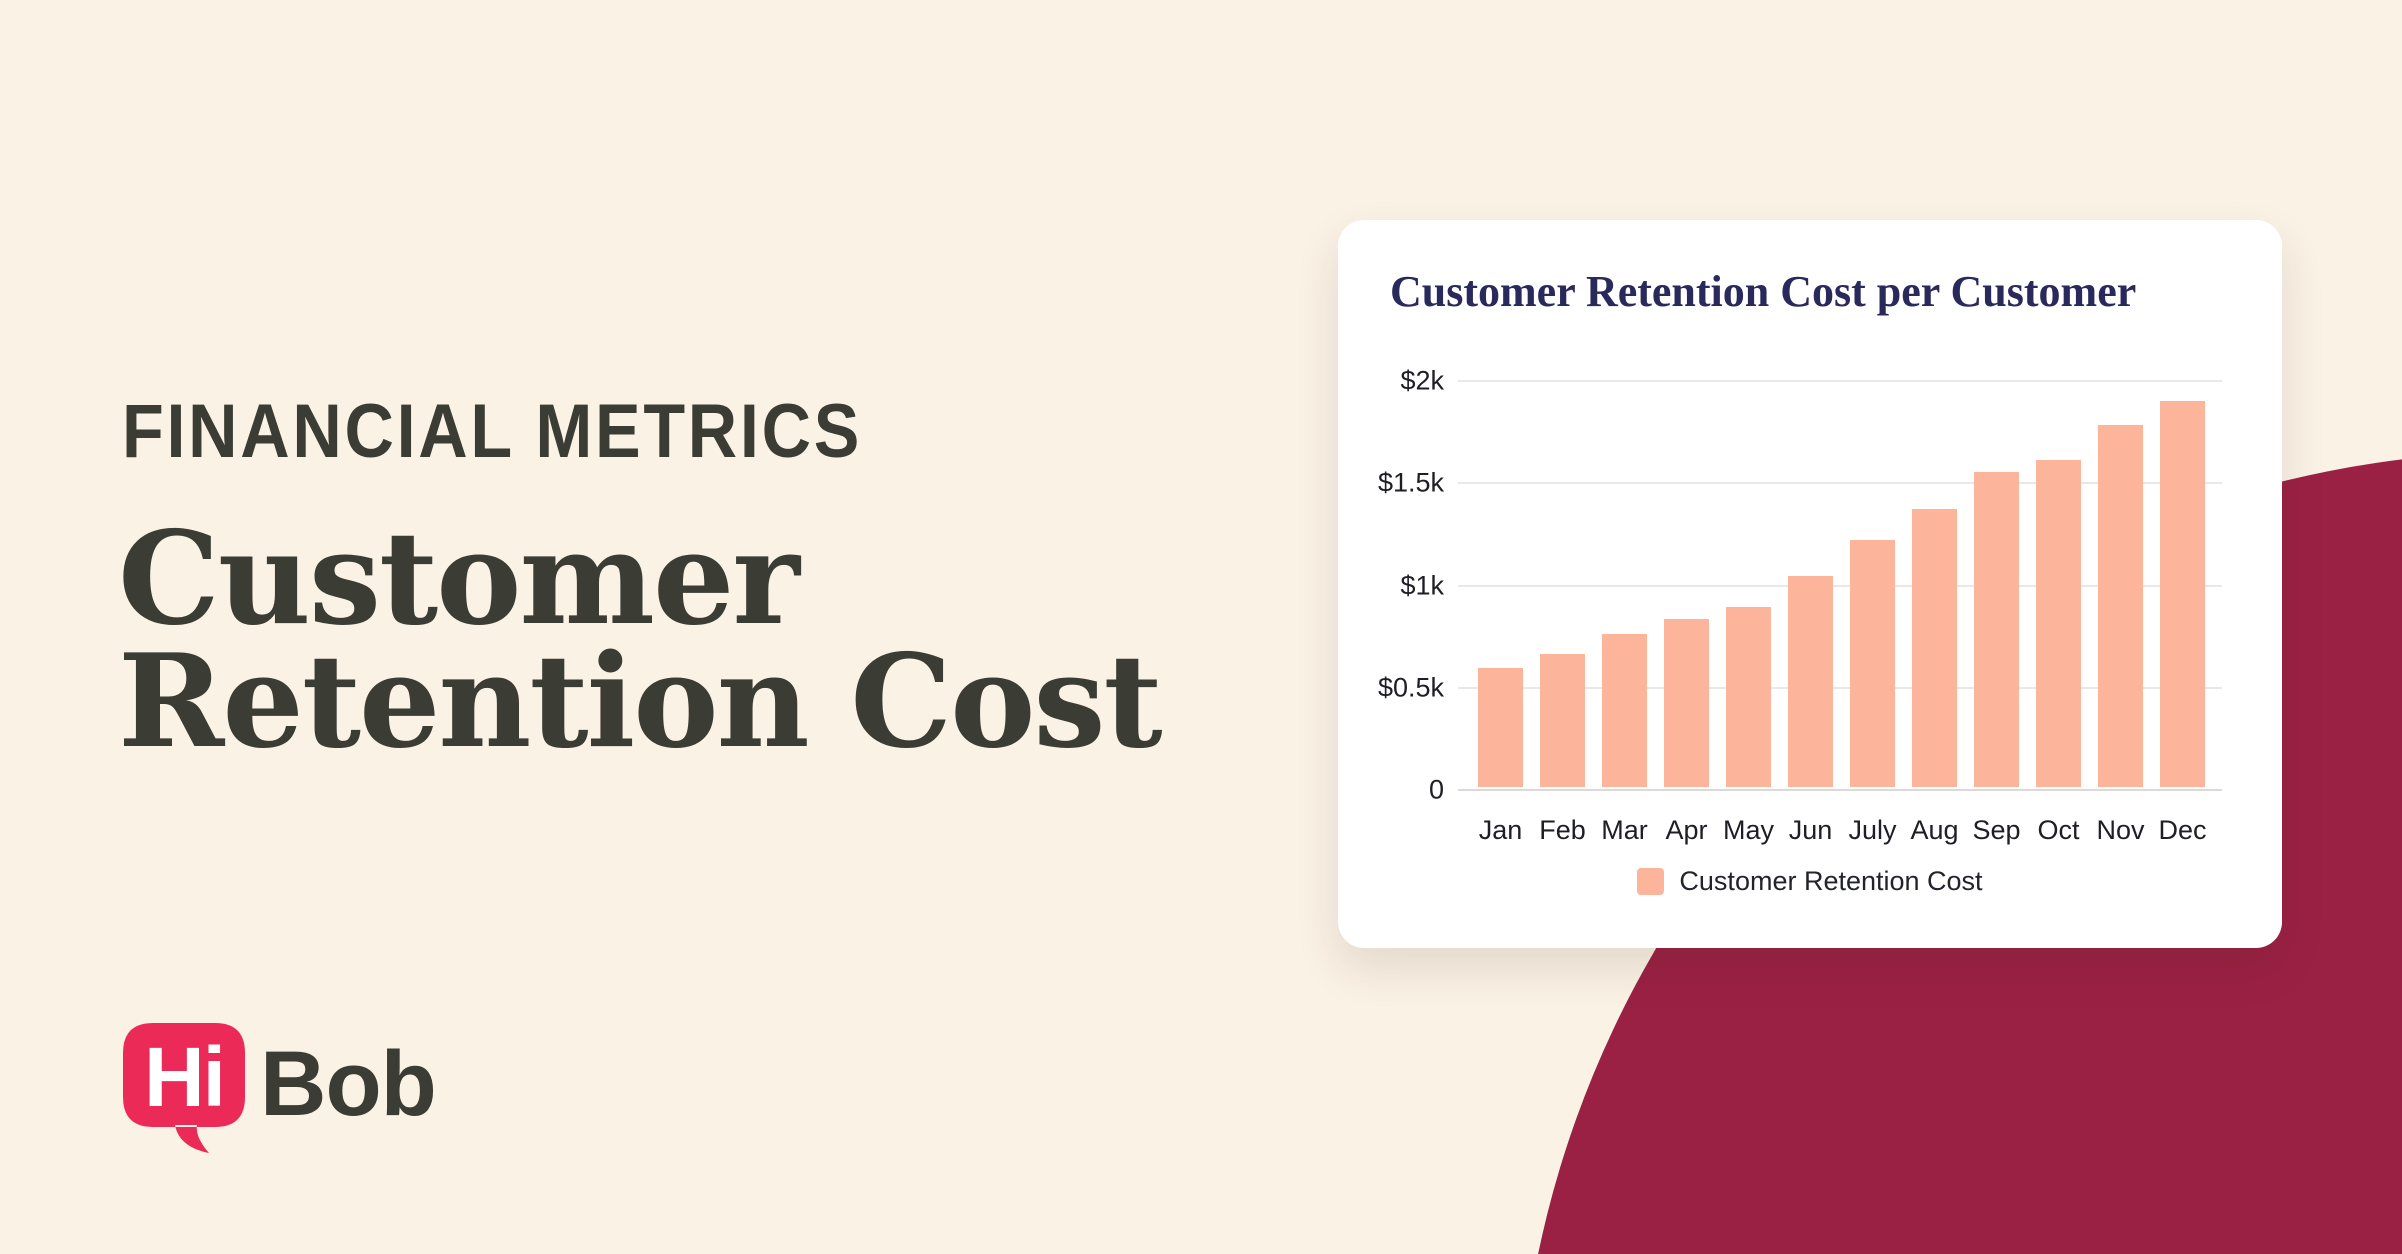 This screenshot has width=2402, height=1254. I want to click on logo-bob-text: Bob, so click(348, 1084).